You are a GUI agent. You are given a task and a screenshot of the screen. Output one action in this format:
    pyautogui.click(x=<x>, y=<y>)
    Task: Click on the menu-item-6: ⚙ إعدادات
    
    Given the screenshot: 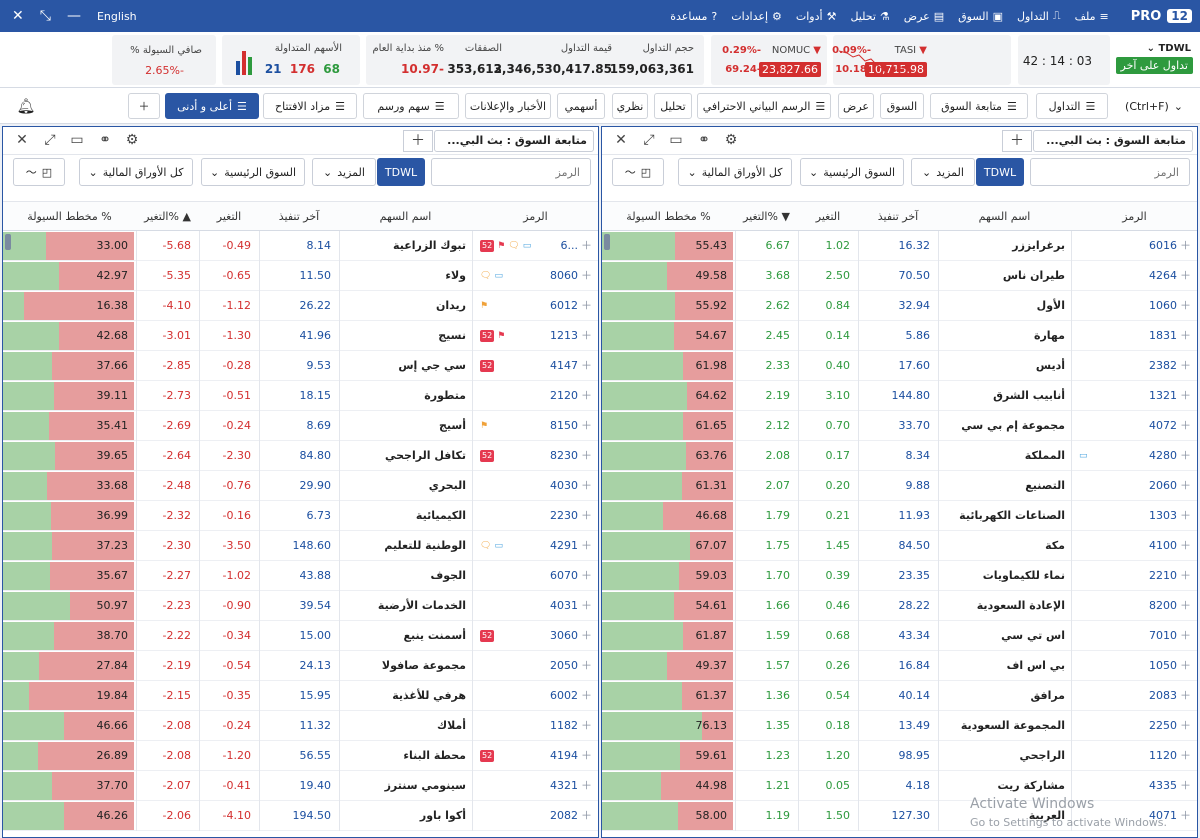 What is the action you would take?
    pyautogui.click(x=756, y=16)
    